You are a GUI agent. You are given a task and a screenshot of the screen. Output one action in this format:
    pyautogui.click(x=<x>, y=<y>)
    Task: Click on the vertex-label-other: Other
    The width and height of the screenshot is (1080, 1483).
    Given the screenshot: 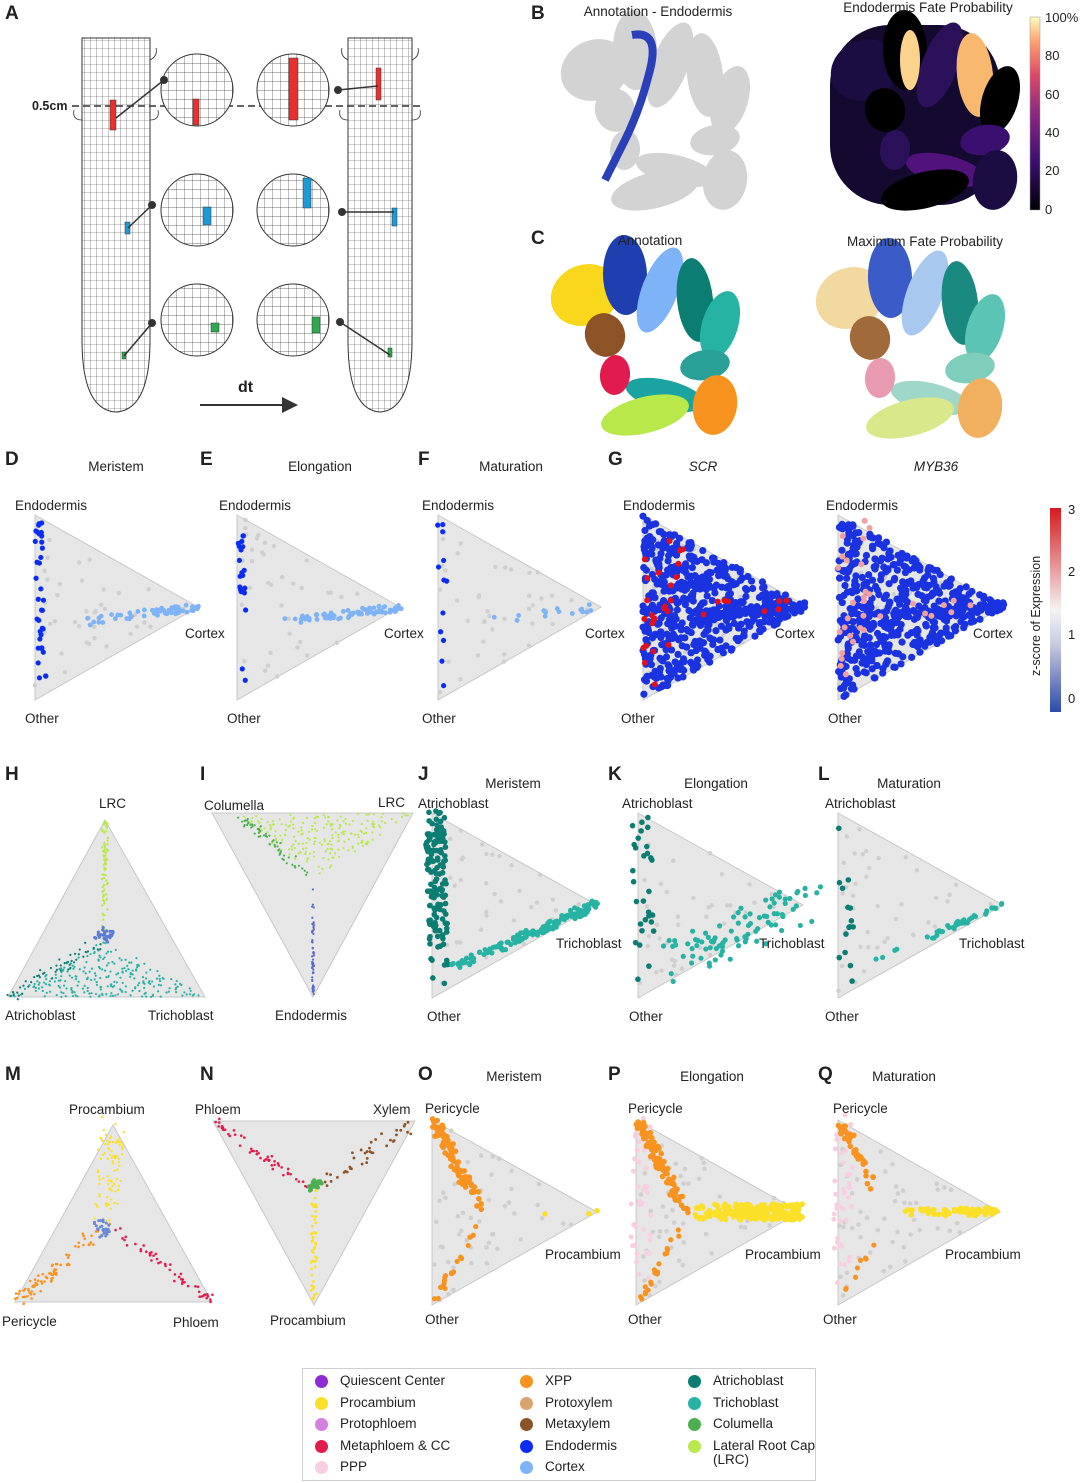 What is the action you would take?
    pyautogui.click(x=646, y=1016)
    